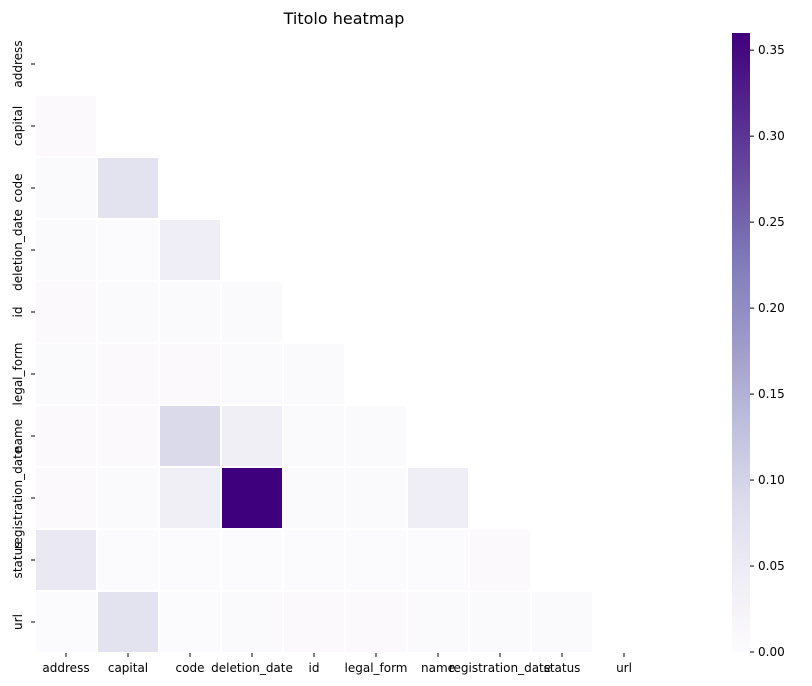  I want to click on x-tick-label: name, so click(438, 668).